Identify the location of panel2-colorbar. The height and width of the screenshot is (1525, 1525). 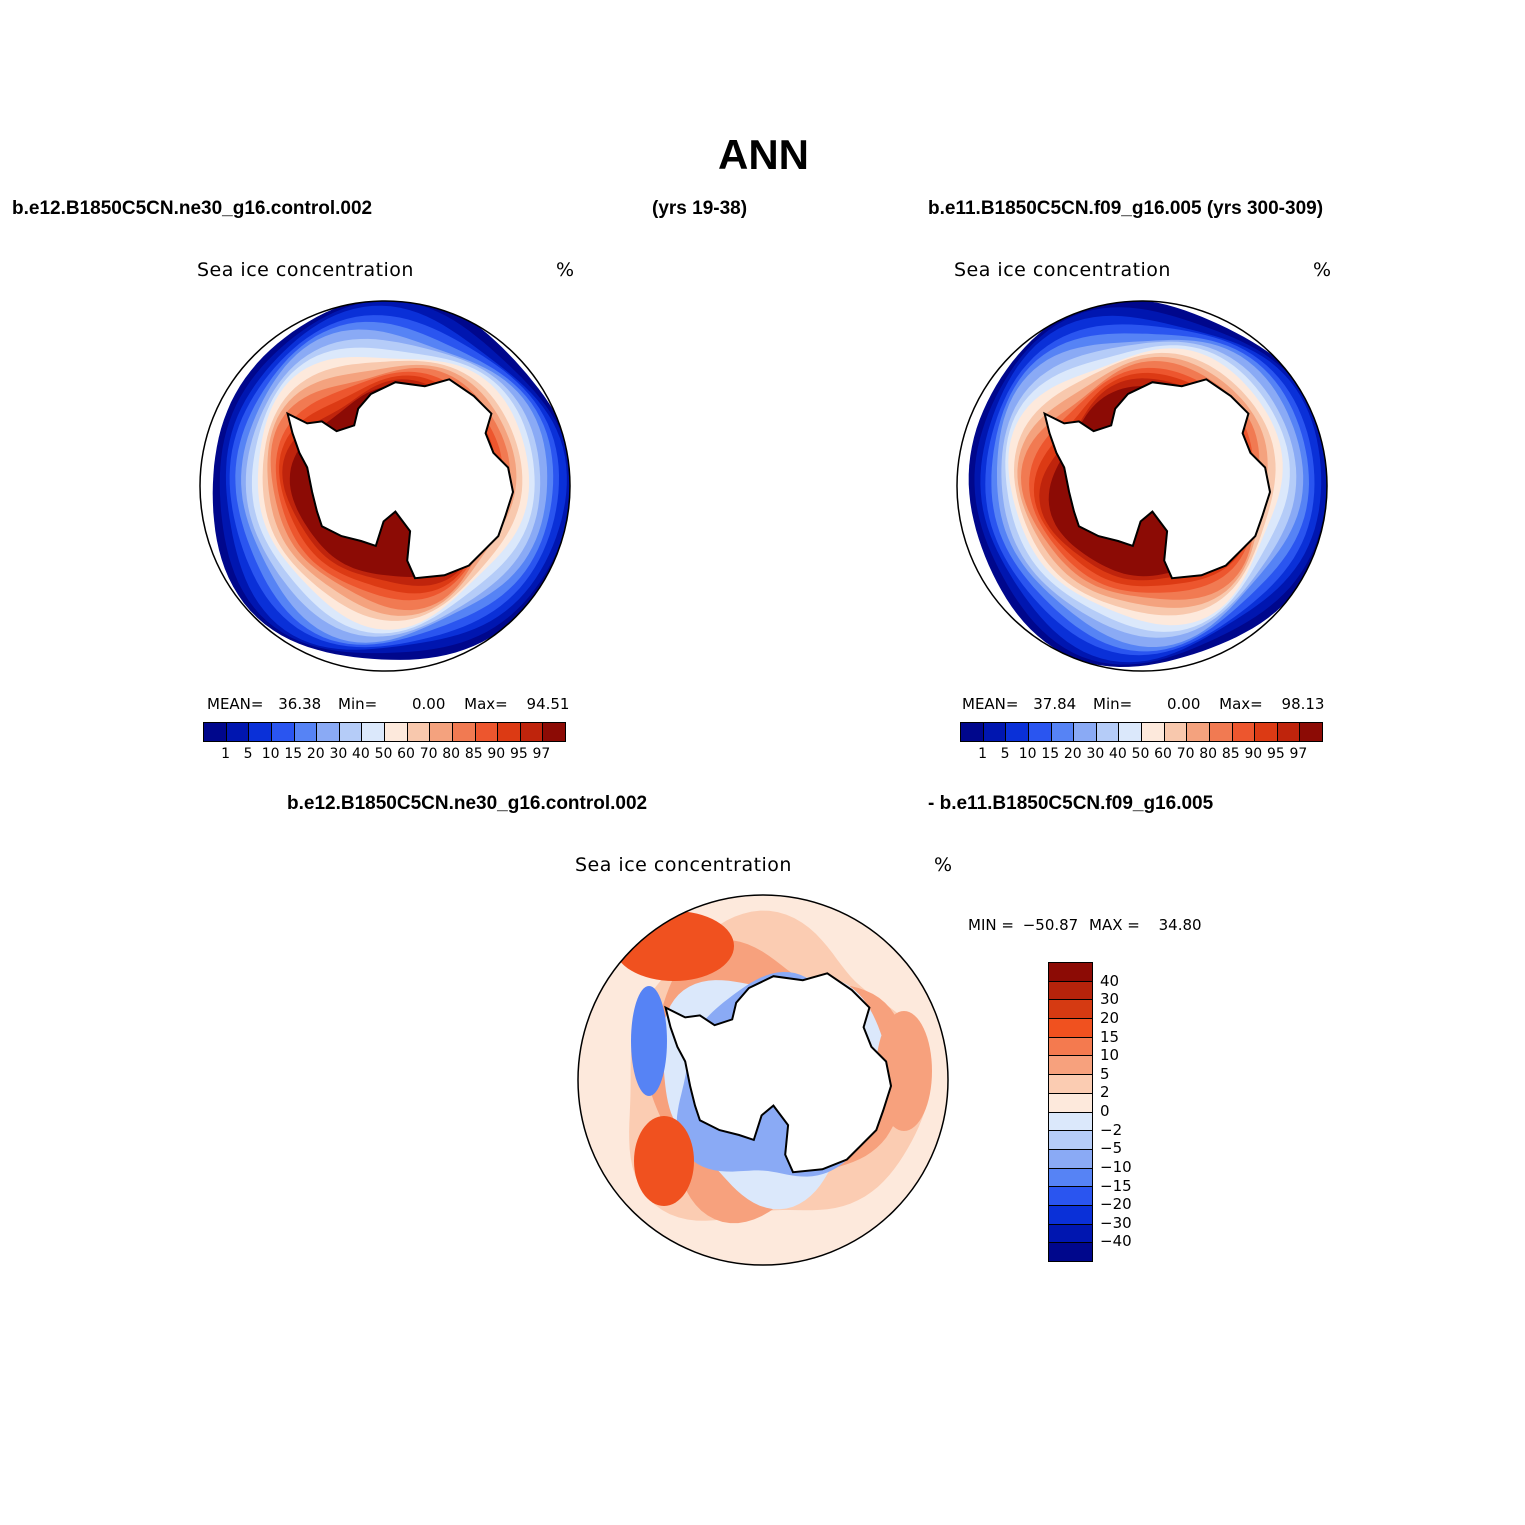
(1141, 732).